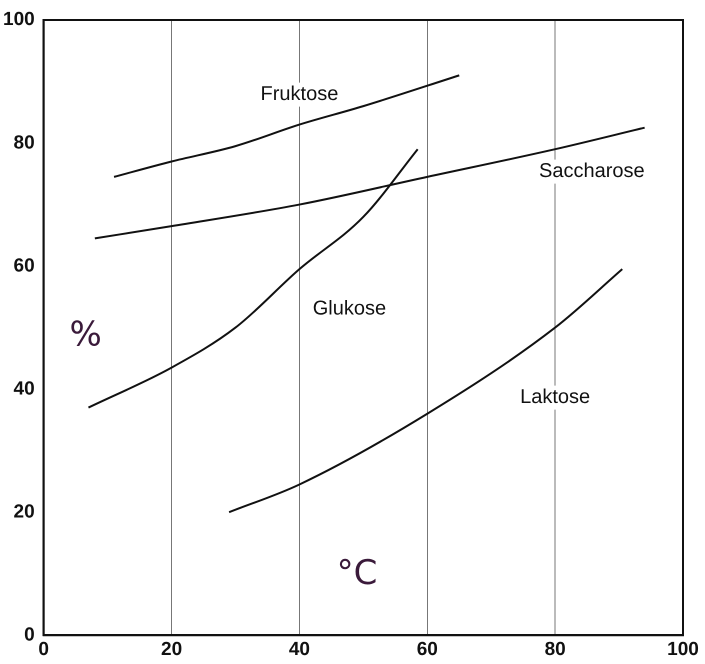 The width and height of the screenshot is (705, 664). What do you see at coordinates (86, 334) in the screenshot?
I see `y-axis-title: %` at bounding box center [86, 334].